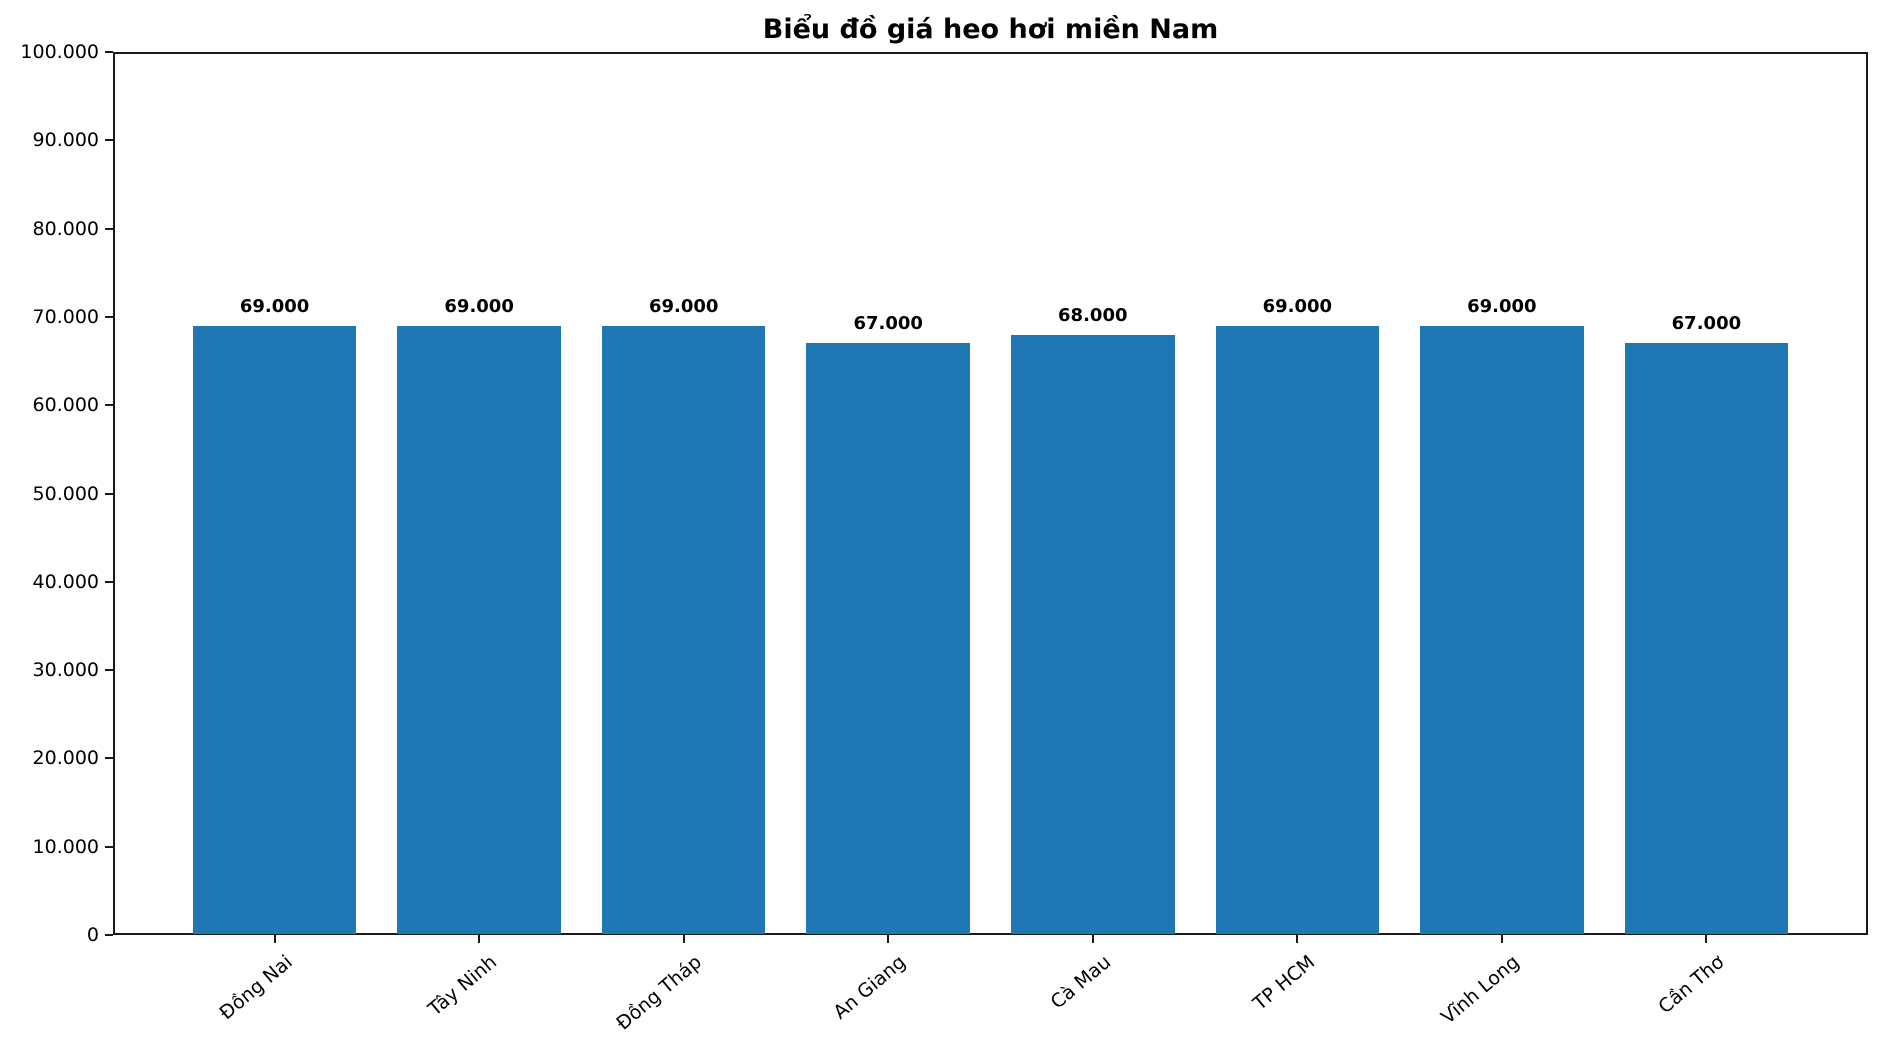 Image resolution: width=1890 pixels, height=1050 pixels. What do you see at coordinates (65, 581) in the screenshot?
I see `y-tick-label: 40.000` at bounding box center [65, 581].